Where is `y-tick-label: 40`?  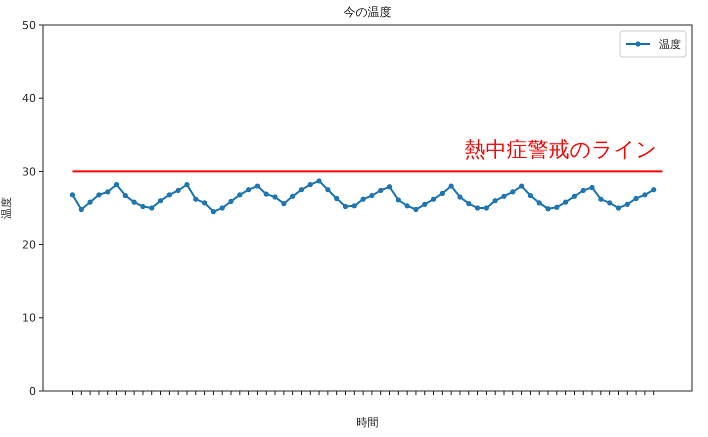
y-tick-label: 40 is located at coordinates (29, 99).